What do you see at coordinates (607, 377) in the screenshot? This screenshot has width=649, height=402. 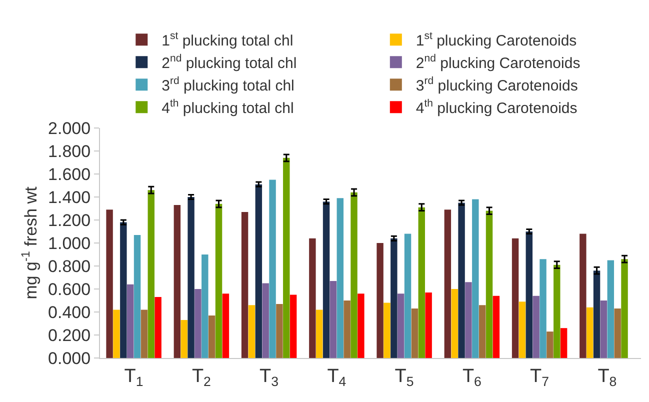 I see `x-tick-label: T$_{8}$` at bounding box center [607, 377].